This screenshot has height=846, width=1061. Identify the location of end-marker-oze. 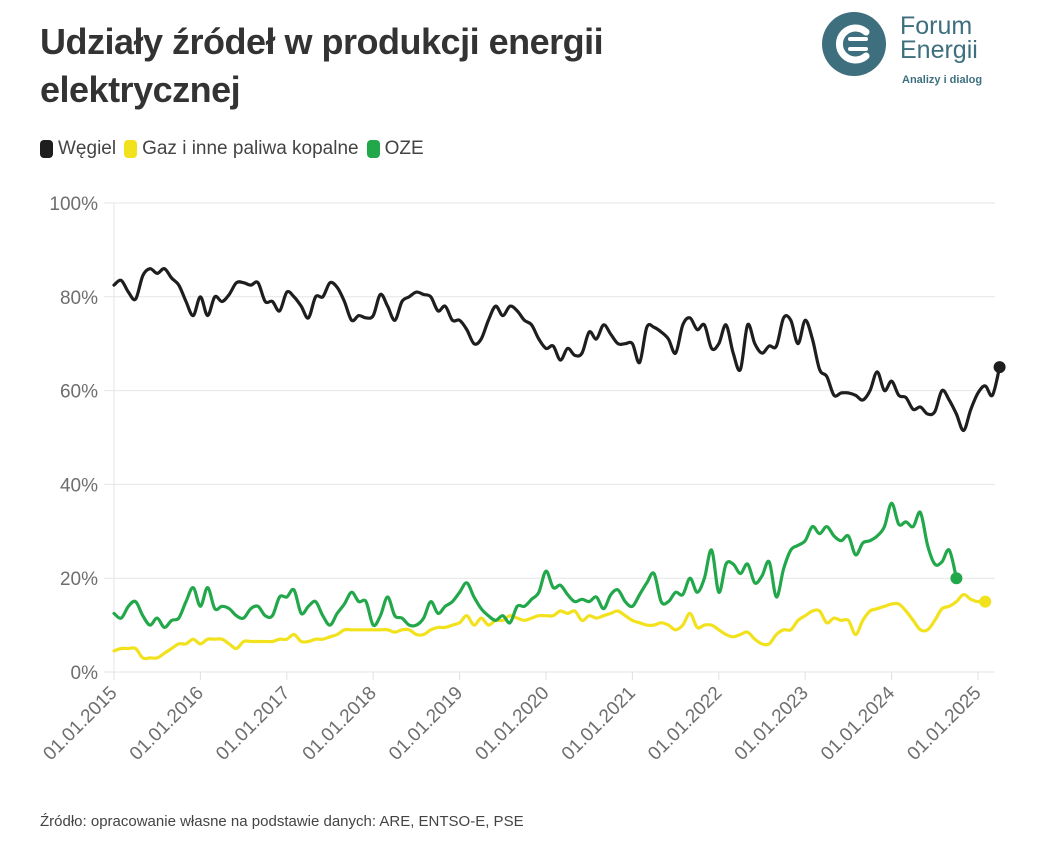
(956, 578).